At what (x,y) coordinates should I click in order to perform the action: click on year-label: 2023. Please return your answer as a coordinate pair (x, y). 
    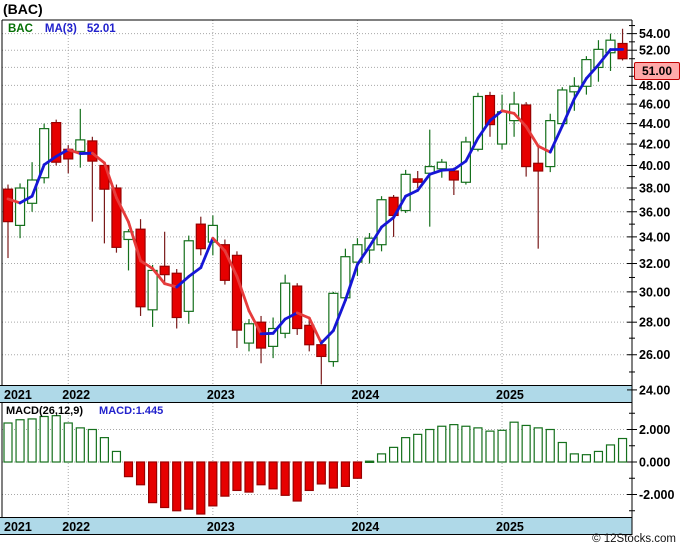
    Looking at the image, I should click on (221, 395).